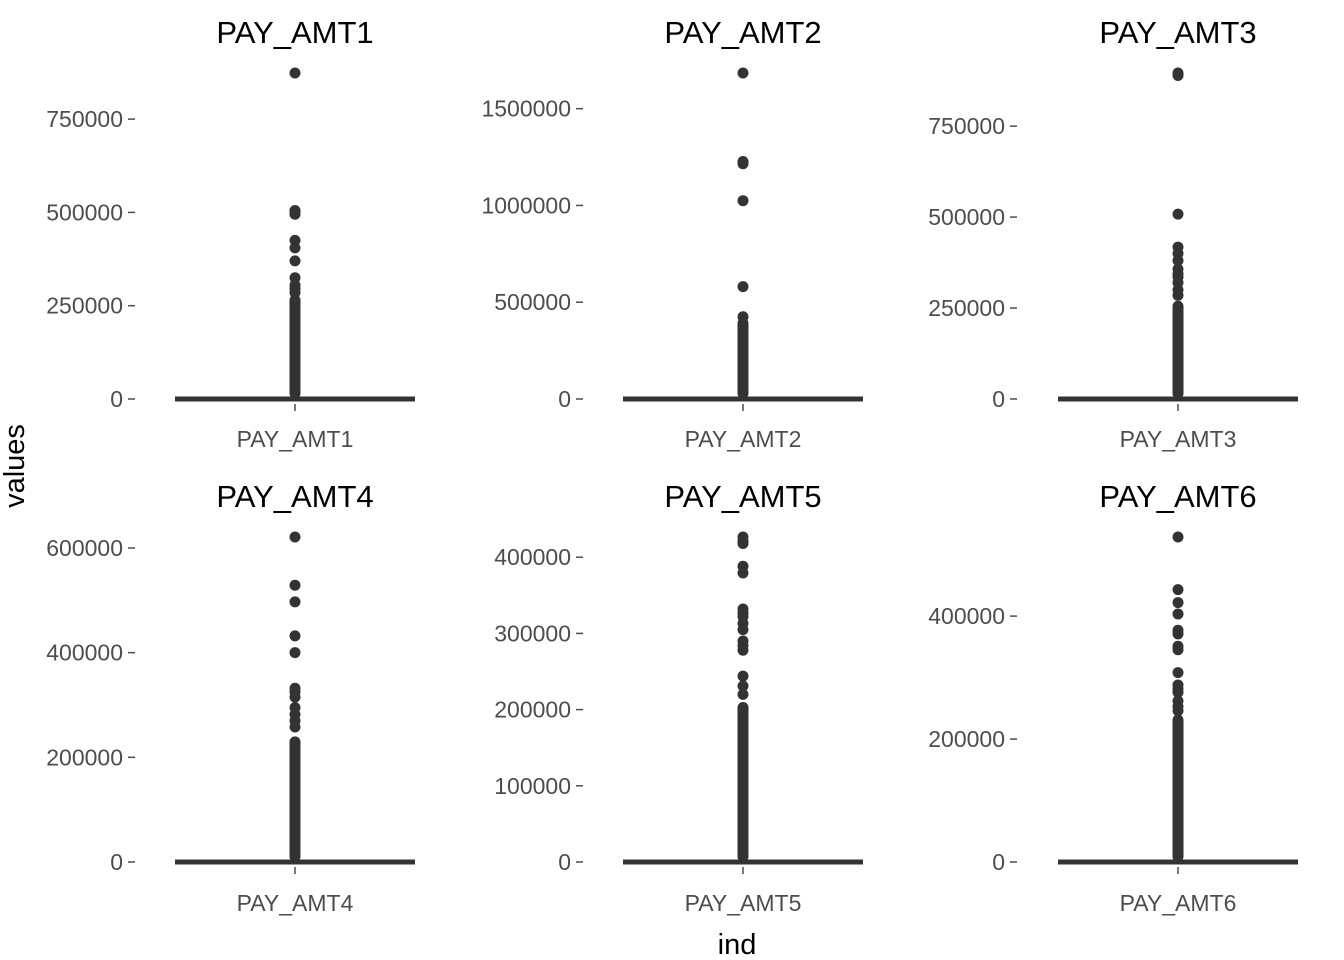  Describe the element at coordinates (742, 496) in the screenshot. I see `facet-title: PAY_AMT5` at that location.